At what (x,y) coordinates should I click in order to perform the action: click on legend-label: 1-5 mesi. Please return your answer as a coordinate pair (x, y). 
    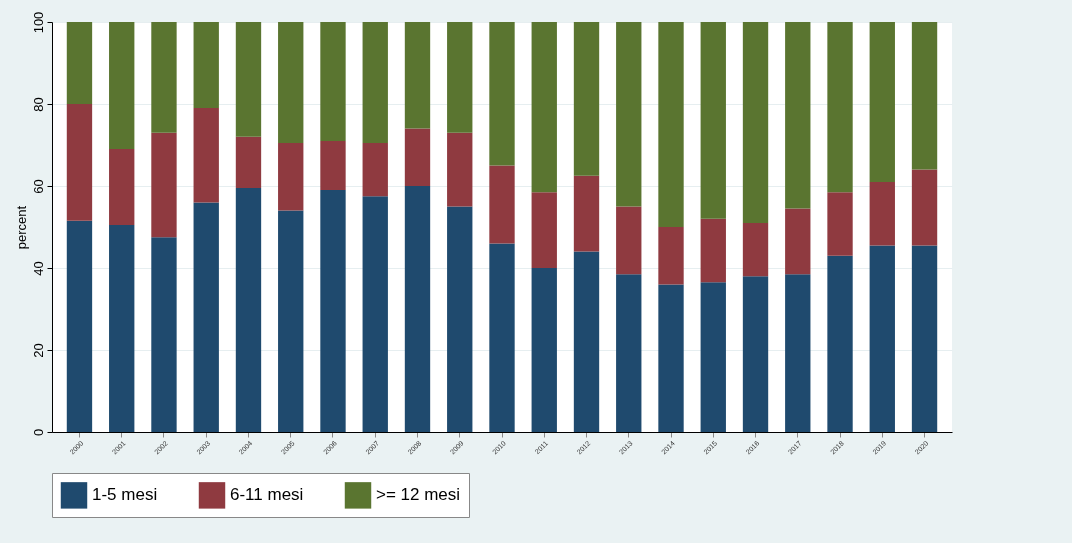
    Looking at the image, I should click on (125, 495).